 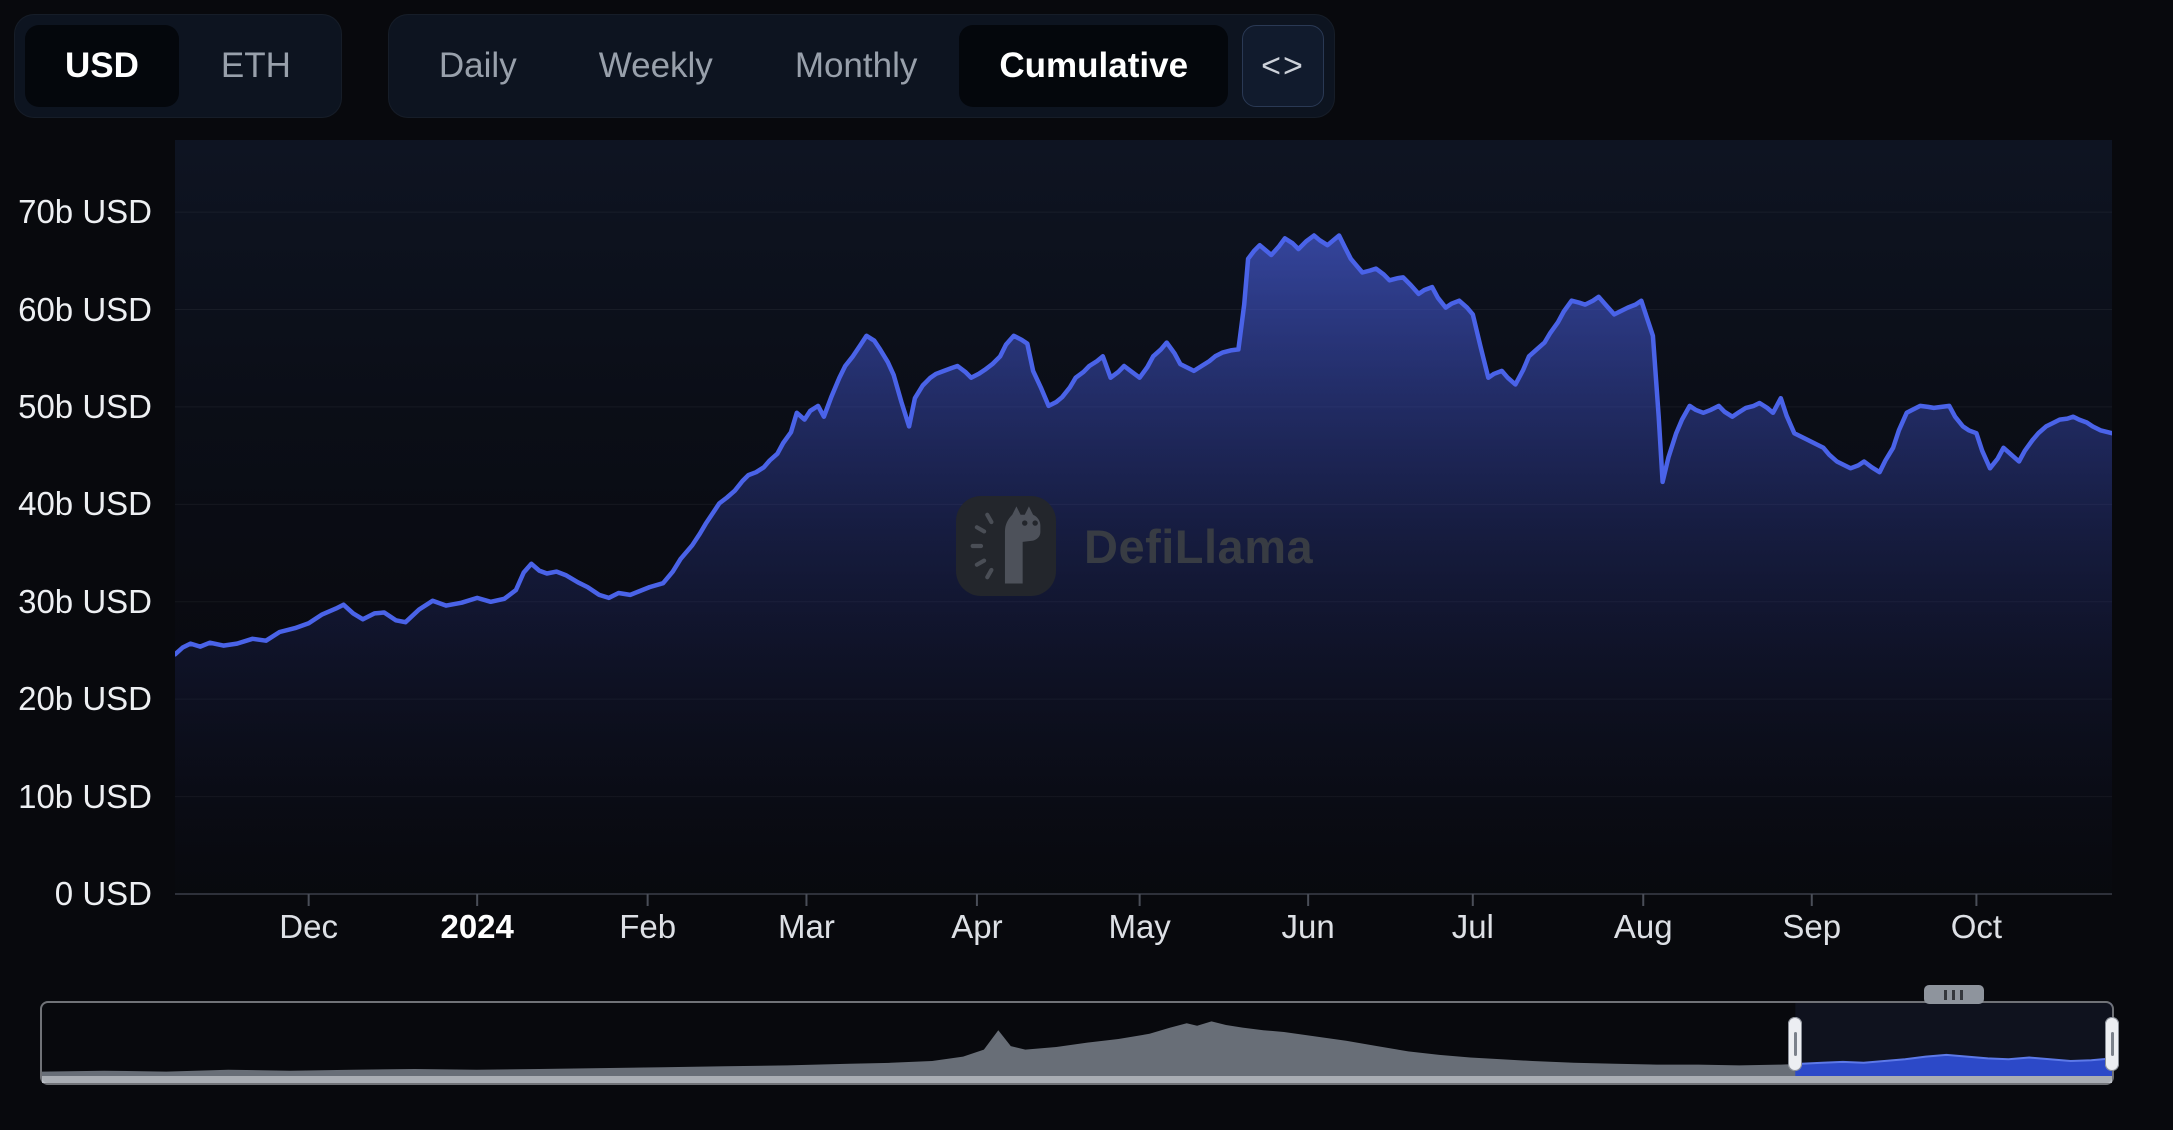 What do you see at coordinates (1953, 1059) in the screenshot?
I see `navigator-series-selected-line` at bounding box center [1953, 1059].